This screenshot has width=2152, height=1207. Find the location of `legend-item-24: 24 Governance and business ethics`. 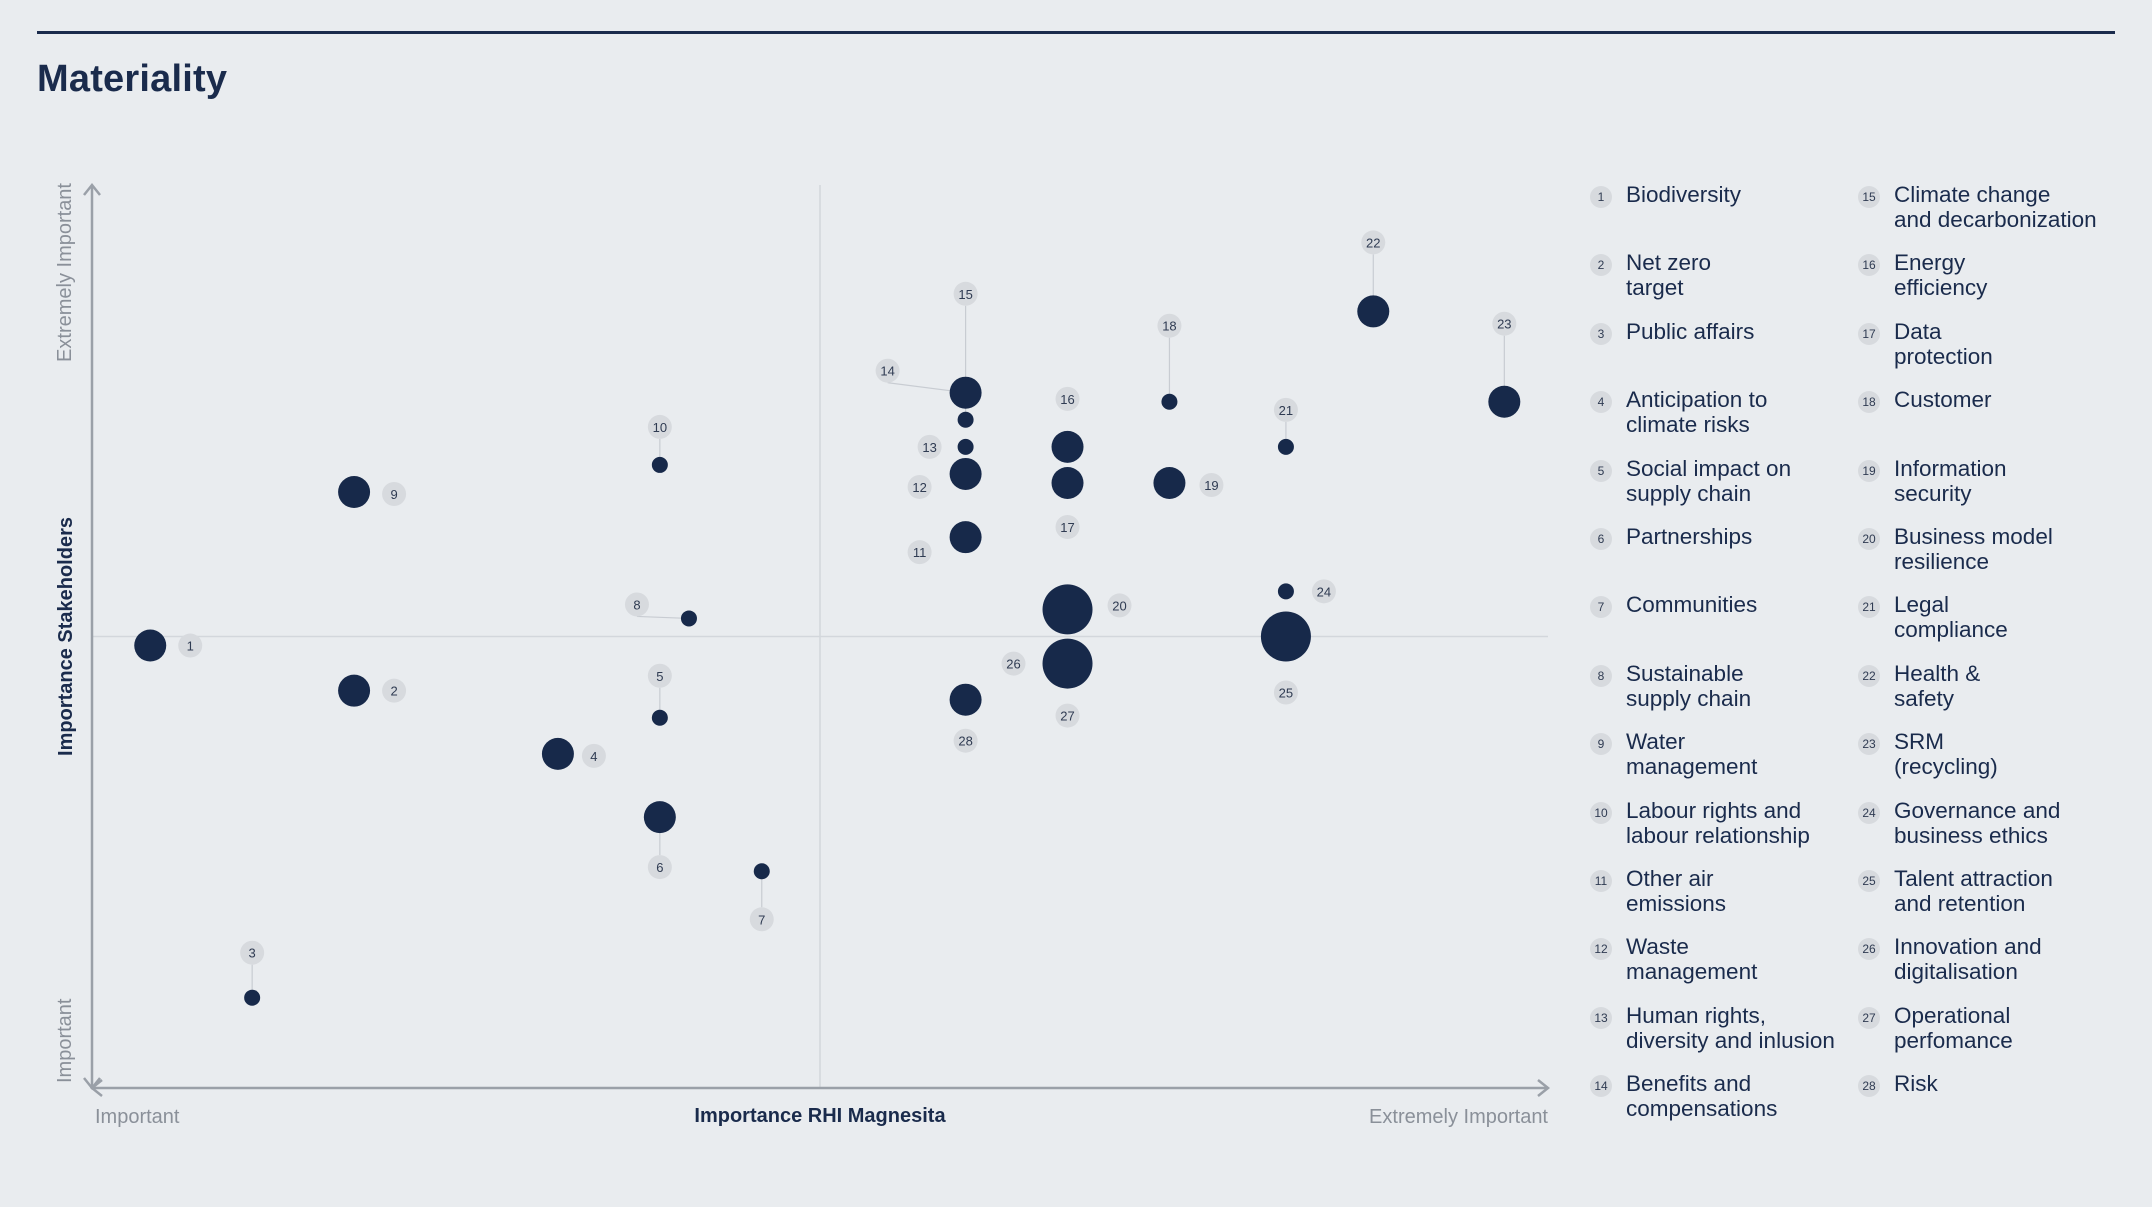

legend-item-24: 24 Governance and business ethics is located at coordinates (1990, 826).